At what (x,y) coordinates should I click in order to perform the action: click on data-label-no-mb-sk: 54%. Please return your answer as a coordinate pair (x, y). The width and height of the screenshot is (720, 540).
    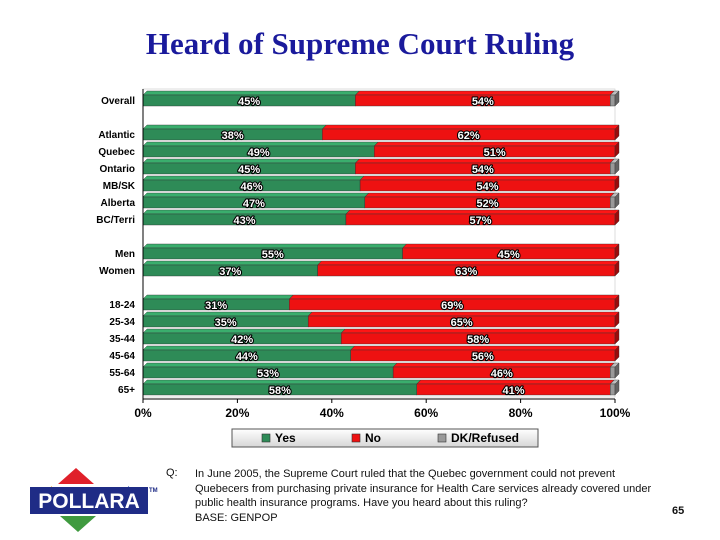
    Looking at the image, I should click on (488, 187).